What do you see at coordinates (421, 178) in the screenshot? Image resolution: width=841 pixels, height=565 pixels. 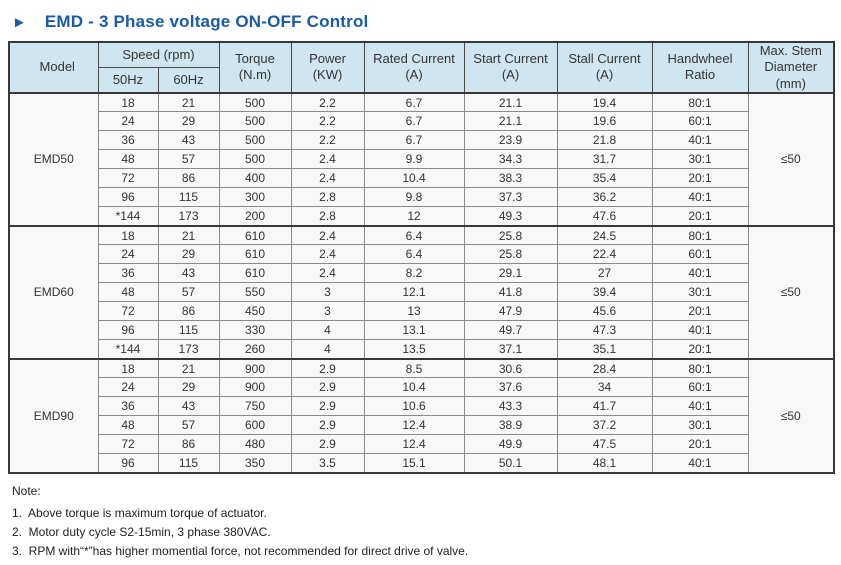 I see `table-row: 72 86 400 2.4 10.4 38.3 35.4 20:1` at bounding box center [421, 178].